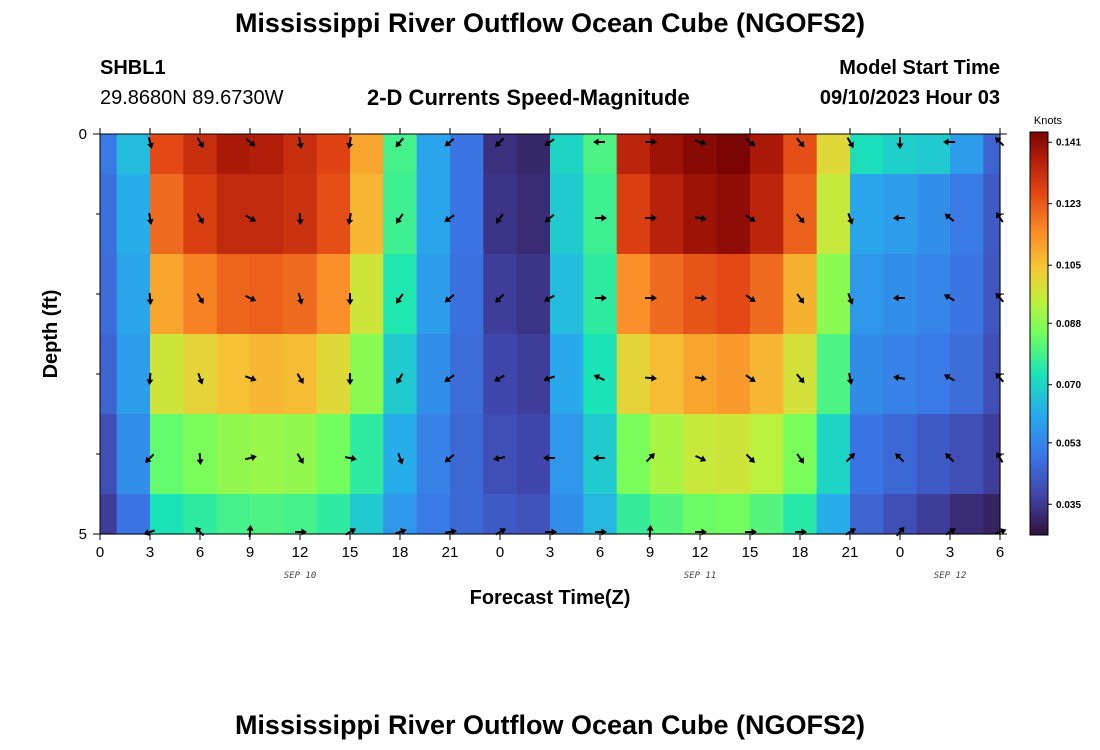  What do you see at coordinates (1068, 143) in the screenshot?
I see `colorbar-tick-label: 0.141` at bounding box center [1068, 143].